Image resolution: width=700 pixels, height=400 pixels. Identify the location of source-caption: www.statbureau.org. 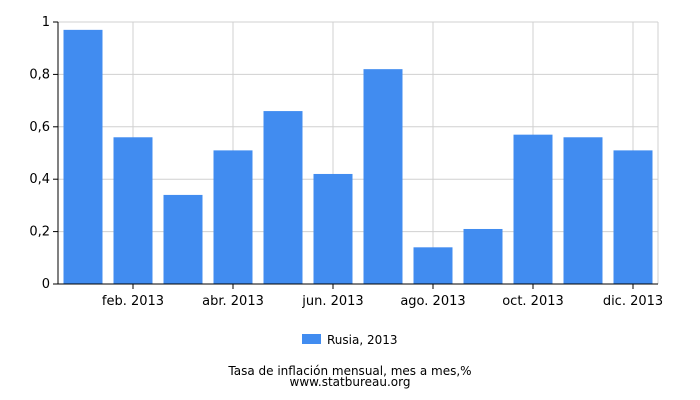
(350, 382).